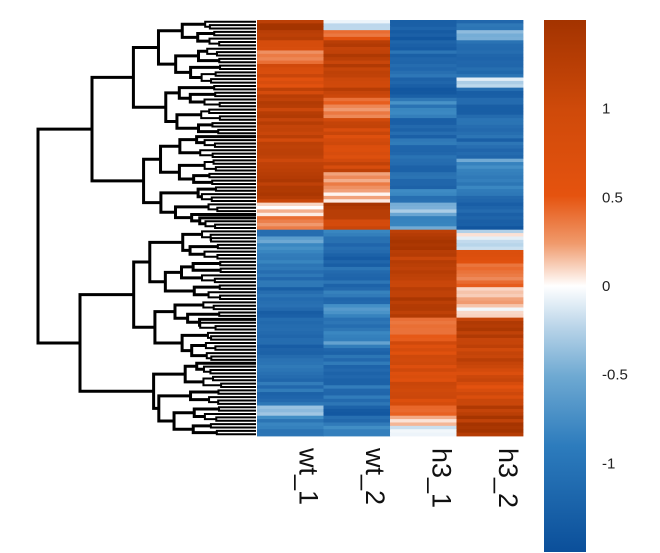 Image resolution: width=660 pixels, height=553 pixels. I want to click on colorbar-tick-label: 1, so click(606, 109).